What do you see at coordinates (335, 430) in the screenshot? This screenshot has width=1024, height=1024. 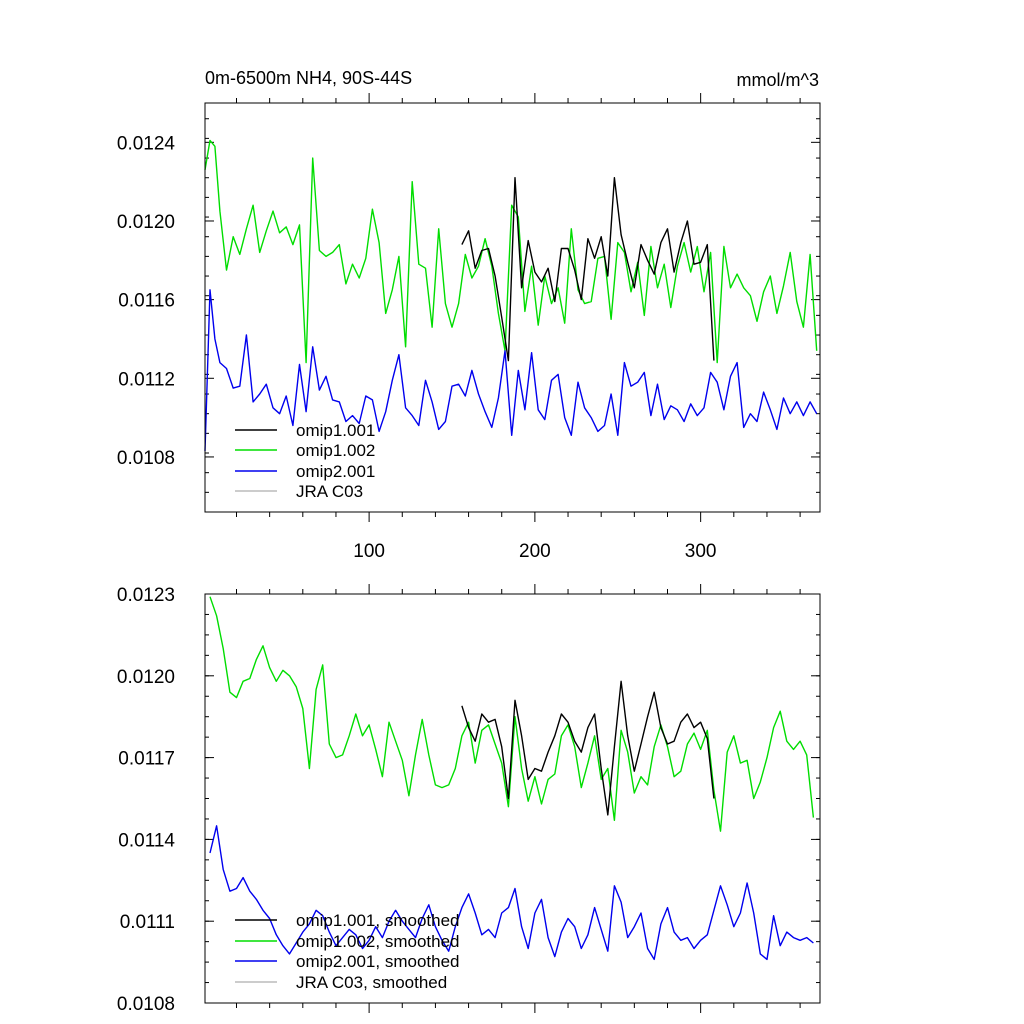 I see `legend-label-omip1-001: omip1.001` at bounding box center [335, 430].